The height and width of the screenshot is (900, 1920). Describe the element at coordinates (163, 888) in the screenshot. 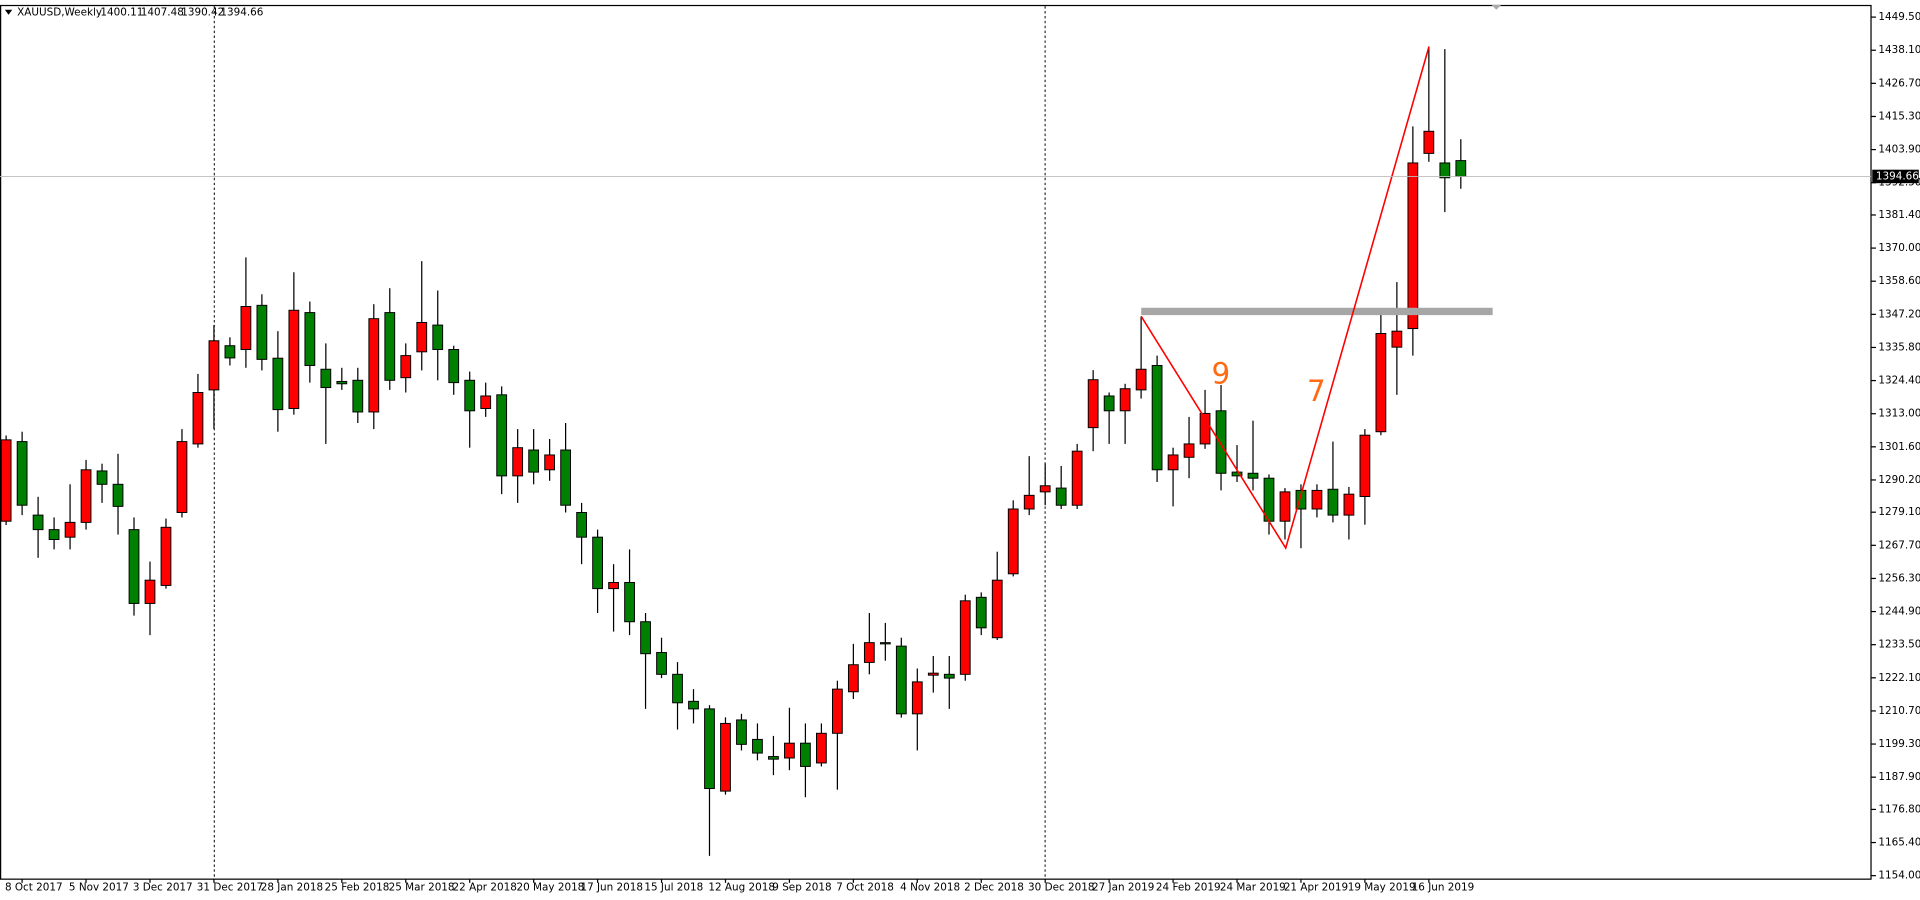

I see `x-tick-label: 3 Dec 2017` at that location.